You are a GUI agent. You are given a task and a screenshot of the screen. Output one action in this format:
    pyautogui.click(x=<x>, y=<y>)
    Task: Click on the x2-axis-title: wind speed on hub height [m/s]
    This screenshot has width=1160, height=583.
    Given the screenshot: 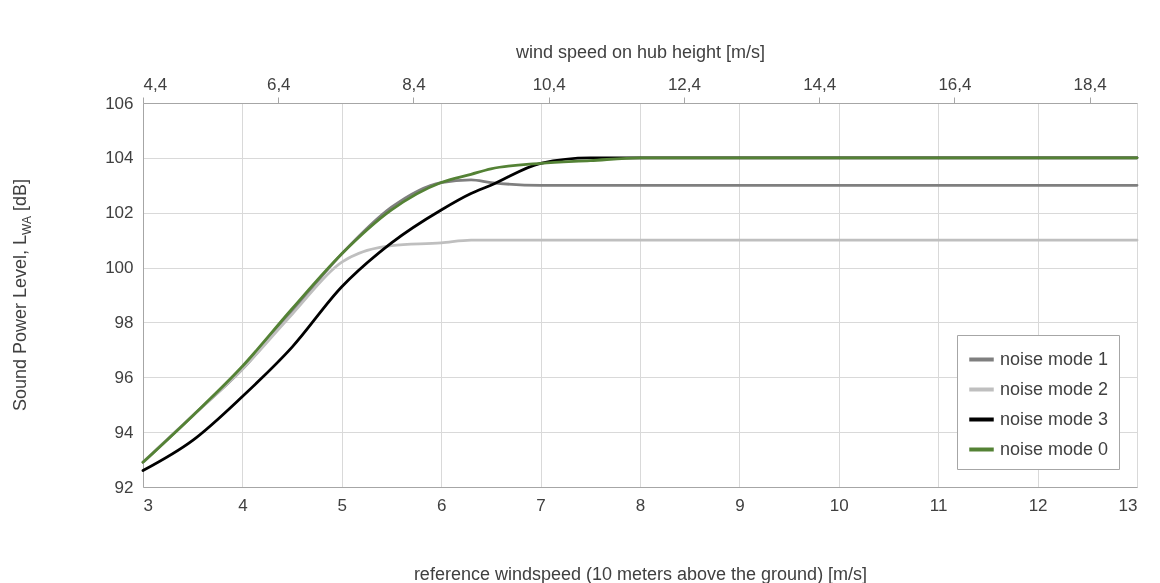 What is the action you would take?
    pyautogui.click(x=640, y=51)
    